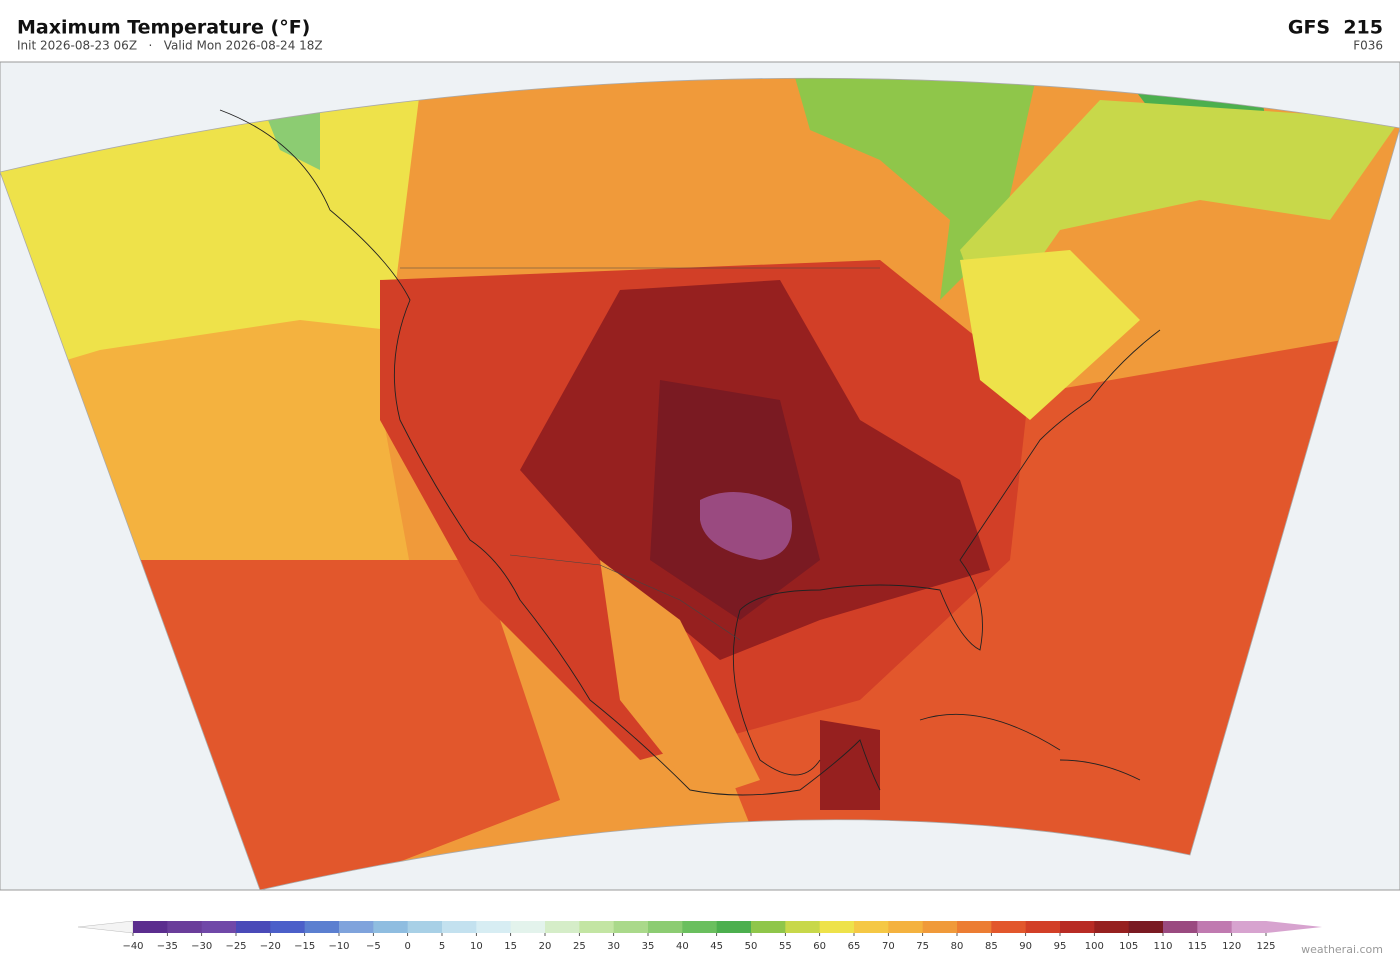 This screenshot has width=1400, height=968. I want to click on colorbar-tick-label: −30, so click(201, 946).